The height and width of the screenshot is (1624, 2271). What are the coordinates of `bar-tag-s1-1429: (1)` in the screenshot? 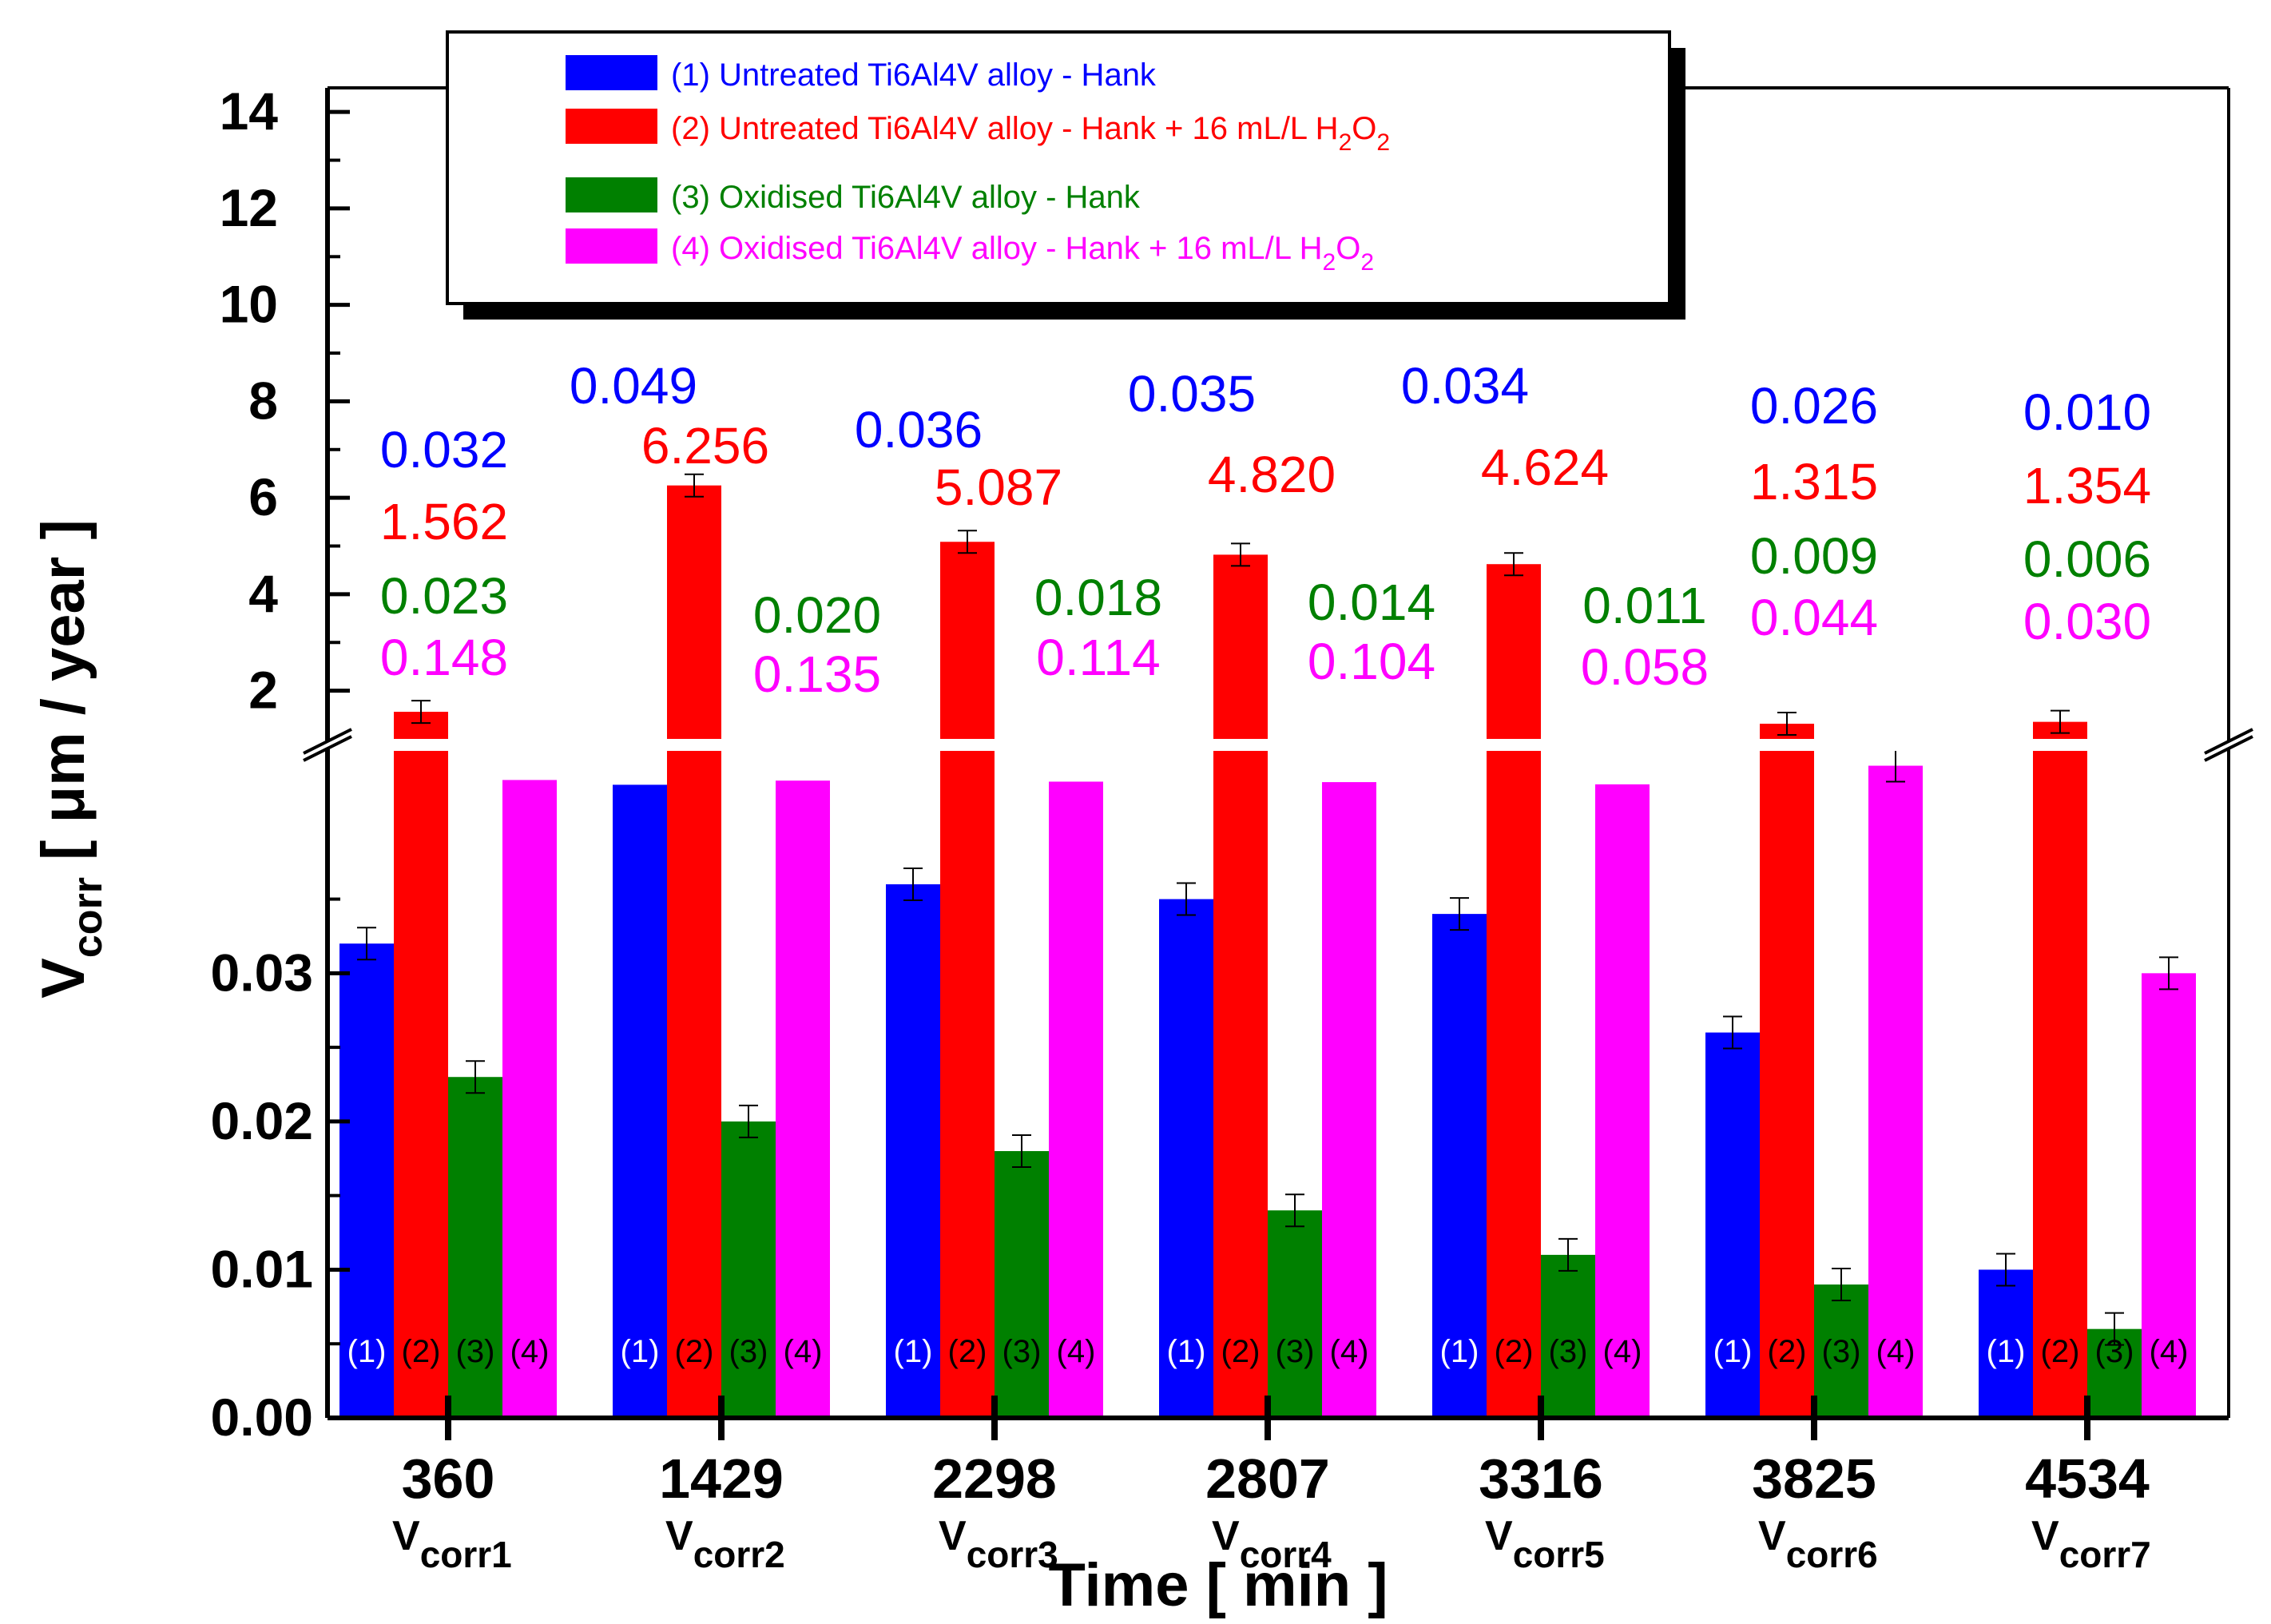 It's located at (640, 1352).